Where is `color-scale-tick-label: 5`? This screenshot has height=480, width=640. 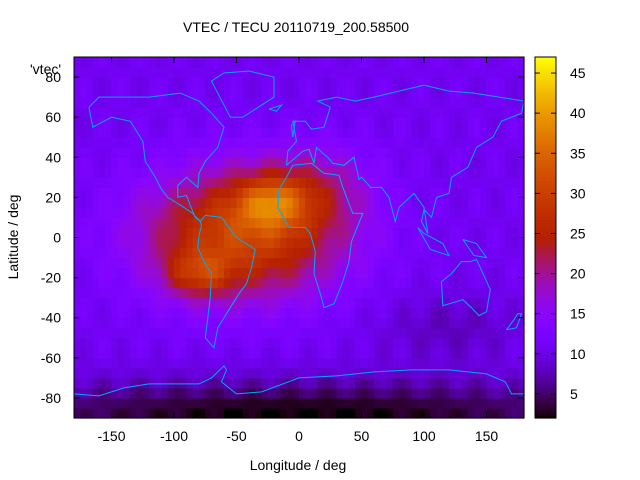
color-scale-tick-label: 5 is located at coordinates (574, 394).